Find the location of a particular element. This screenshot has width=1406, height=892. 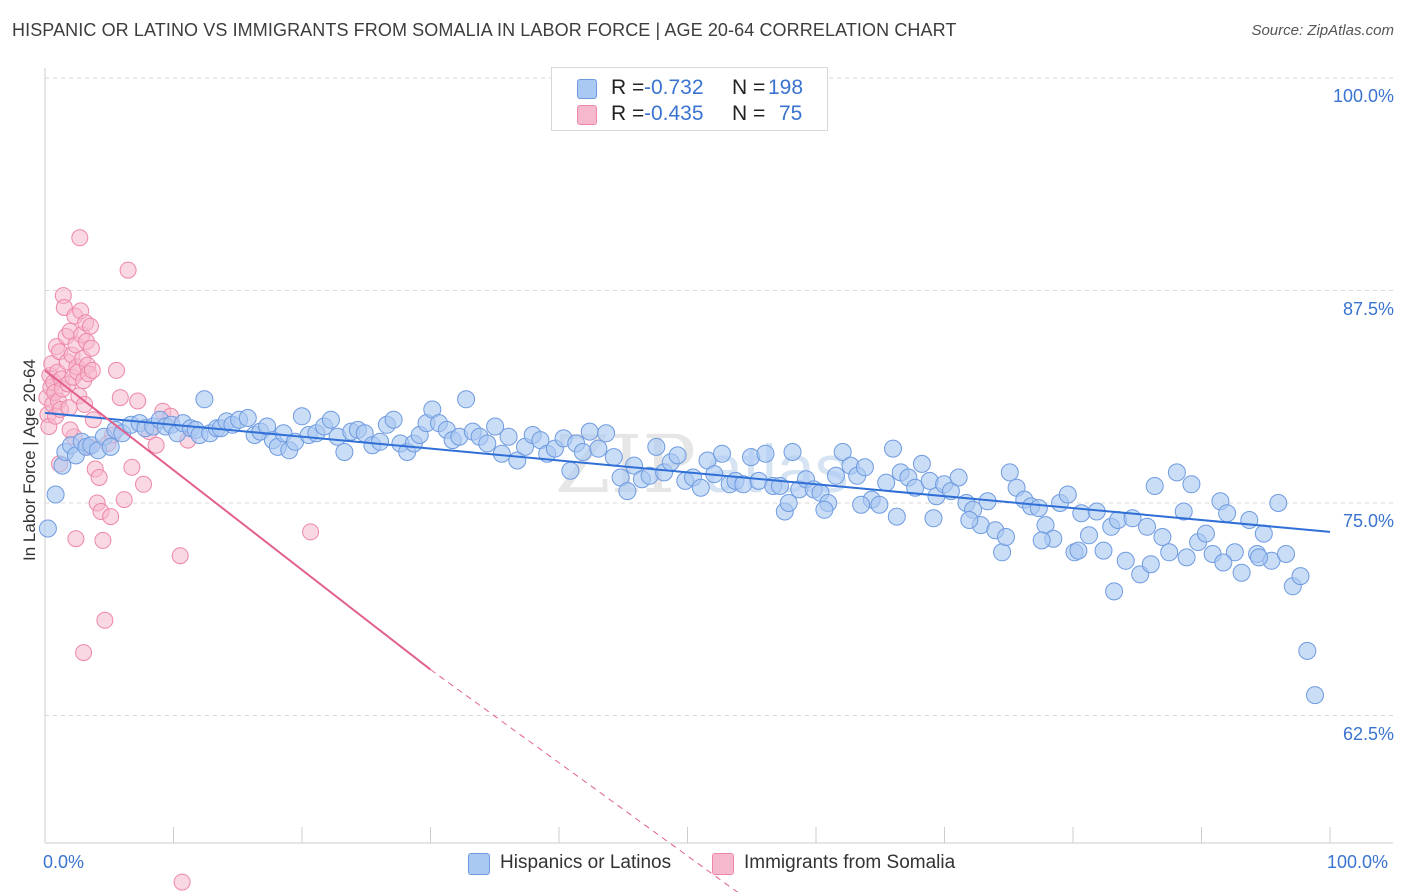

y-tick-label-1: 87.5% is located at coordinates (1368, 308).